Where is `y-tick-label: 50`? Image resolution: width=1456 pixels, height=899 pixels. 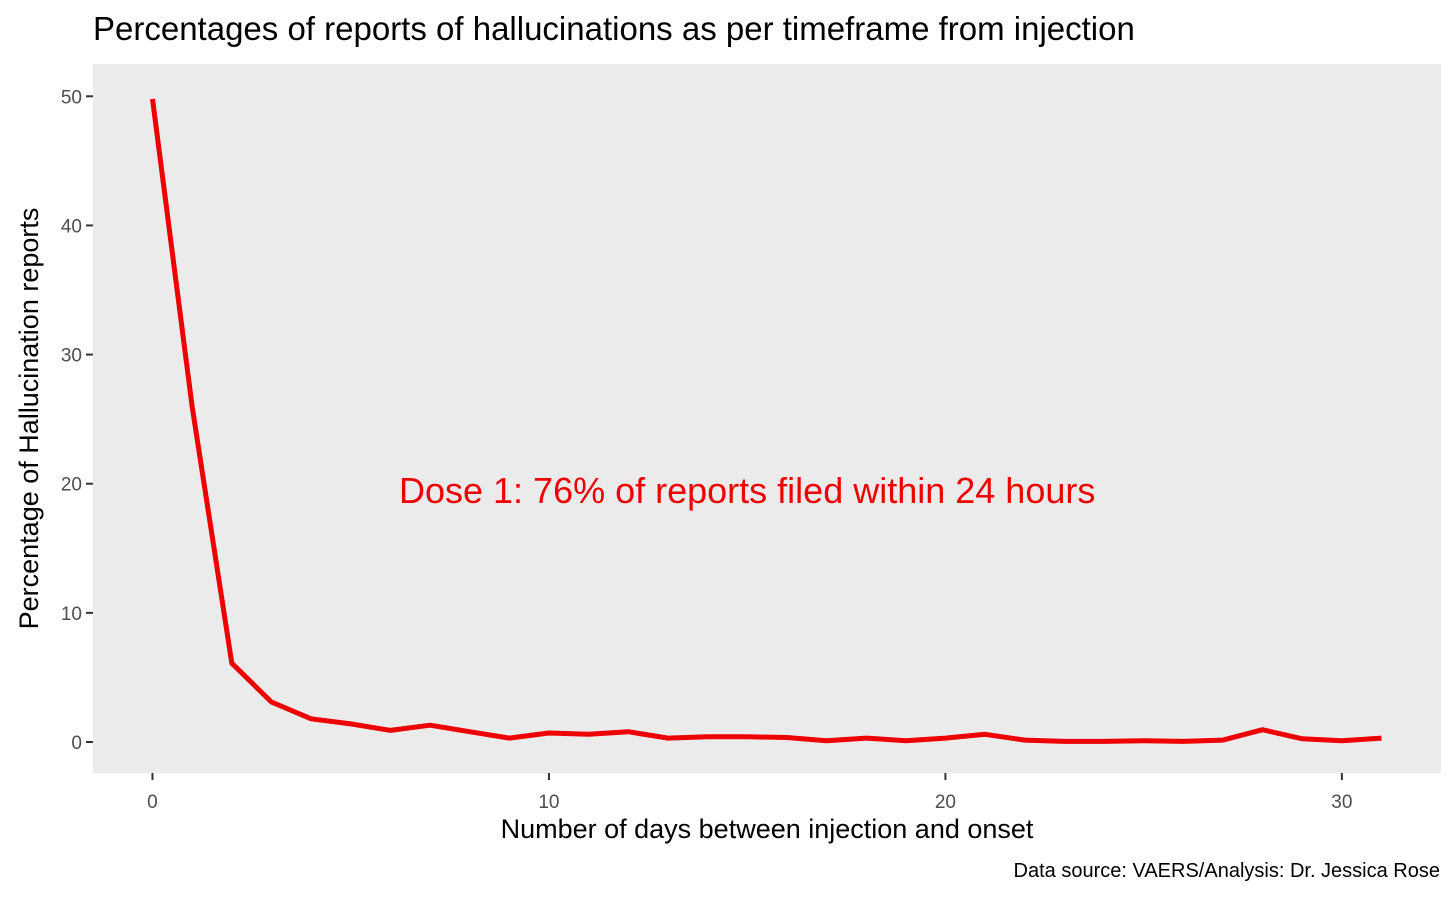
y-tick-label: 50 is located at coordinates (71, 97).